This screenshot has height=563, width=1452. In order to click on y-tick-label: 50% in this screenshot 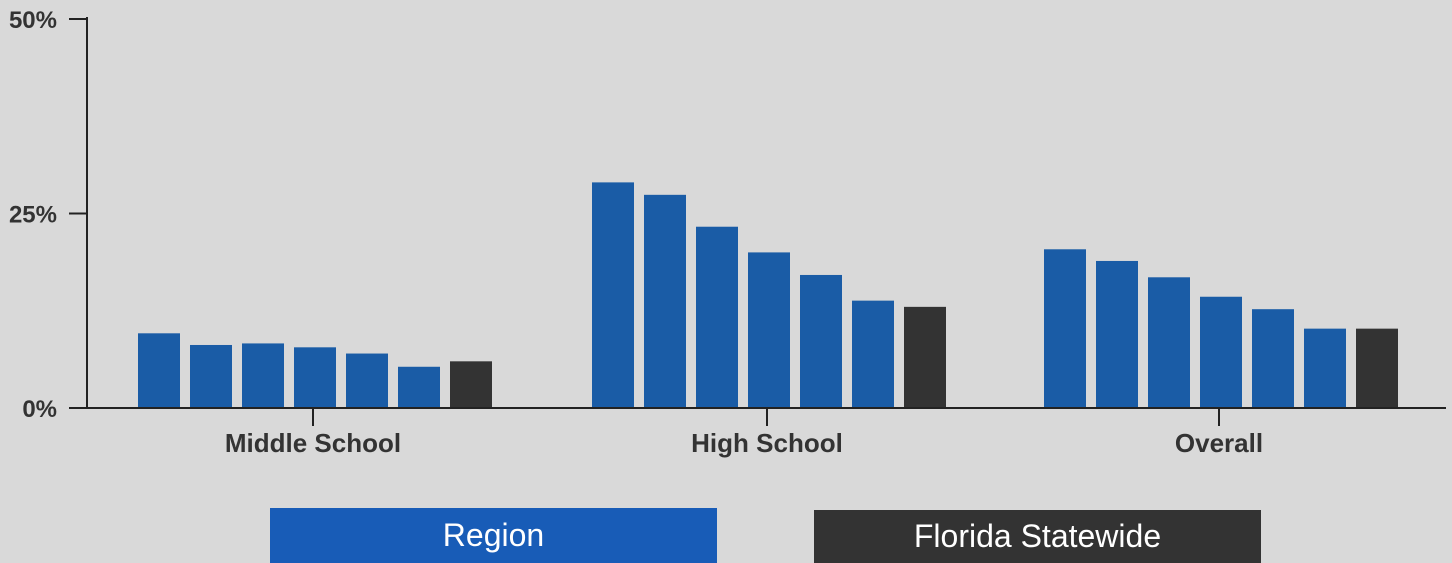, I will do `click(33, 20)`.